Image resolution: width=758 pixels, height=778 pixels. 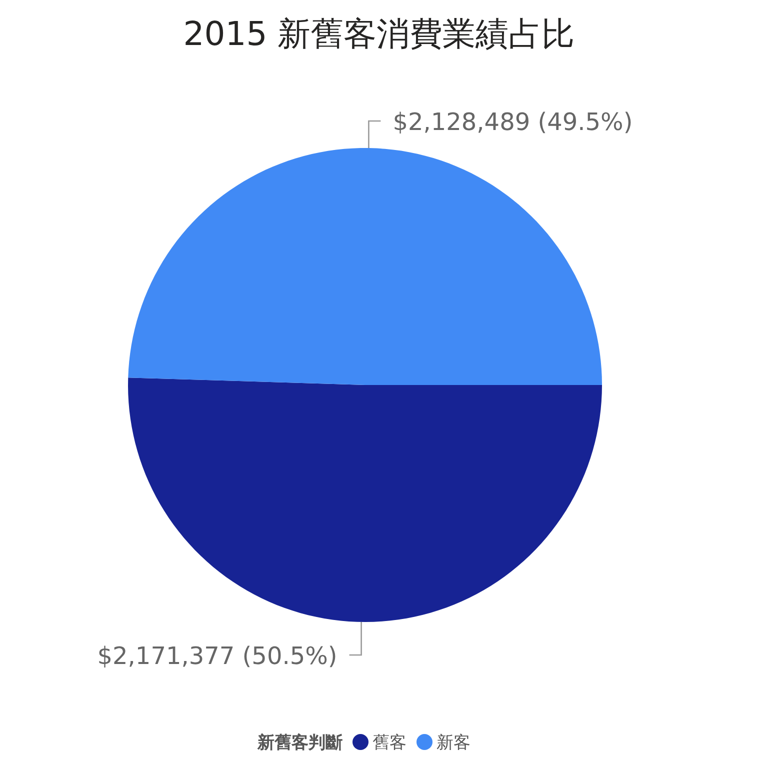 I want to click on data-label: $2,128,489 (49.5%), so click(x=512, y=122).